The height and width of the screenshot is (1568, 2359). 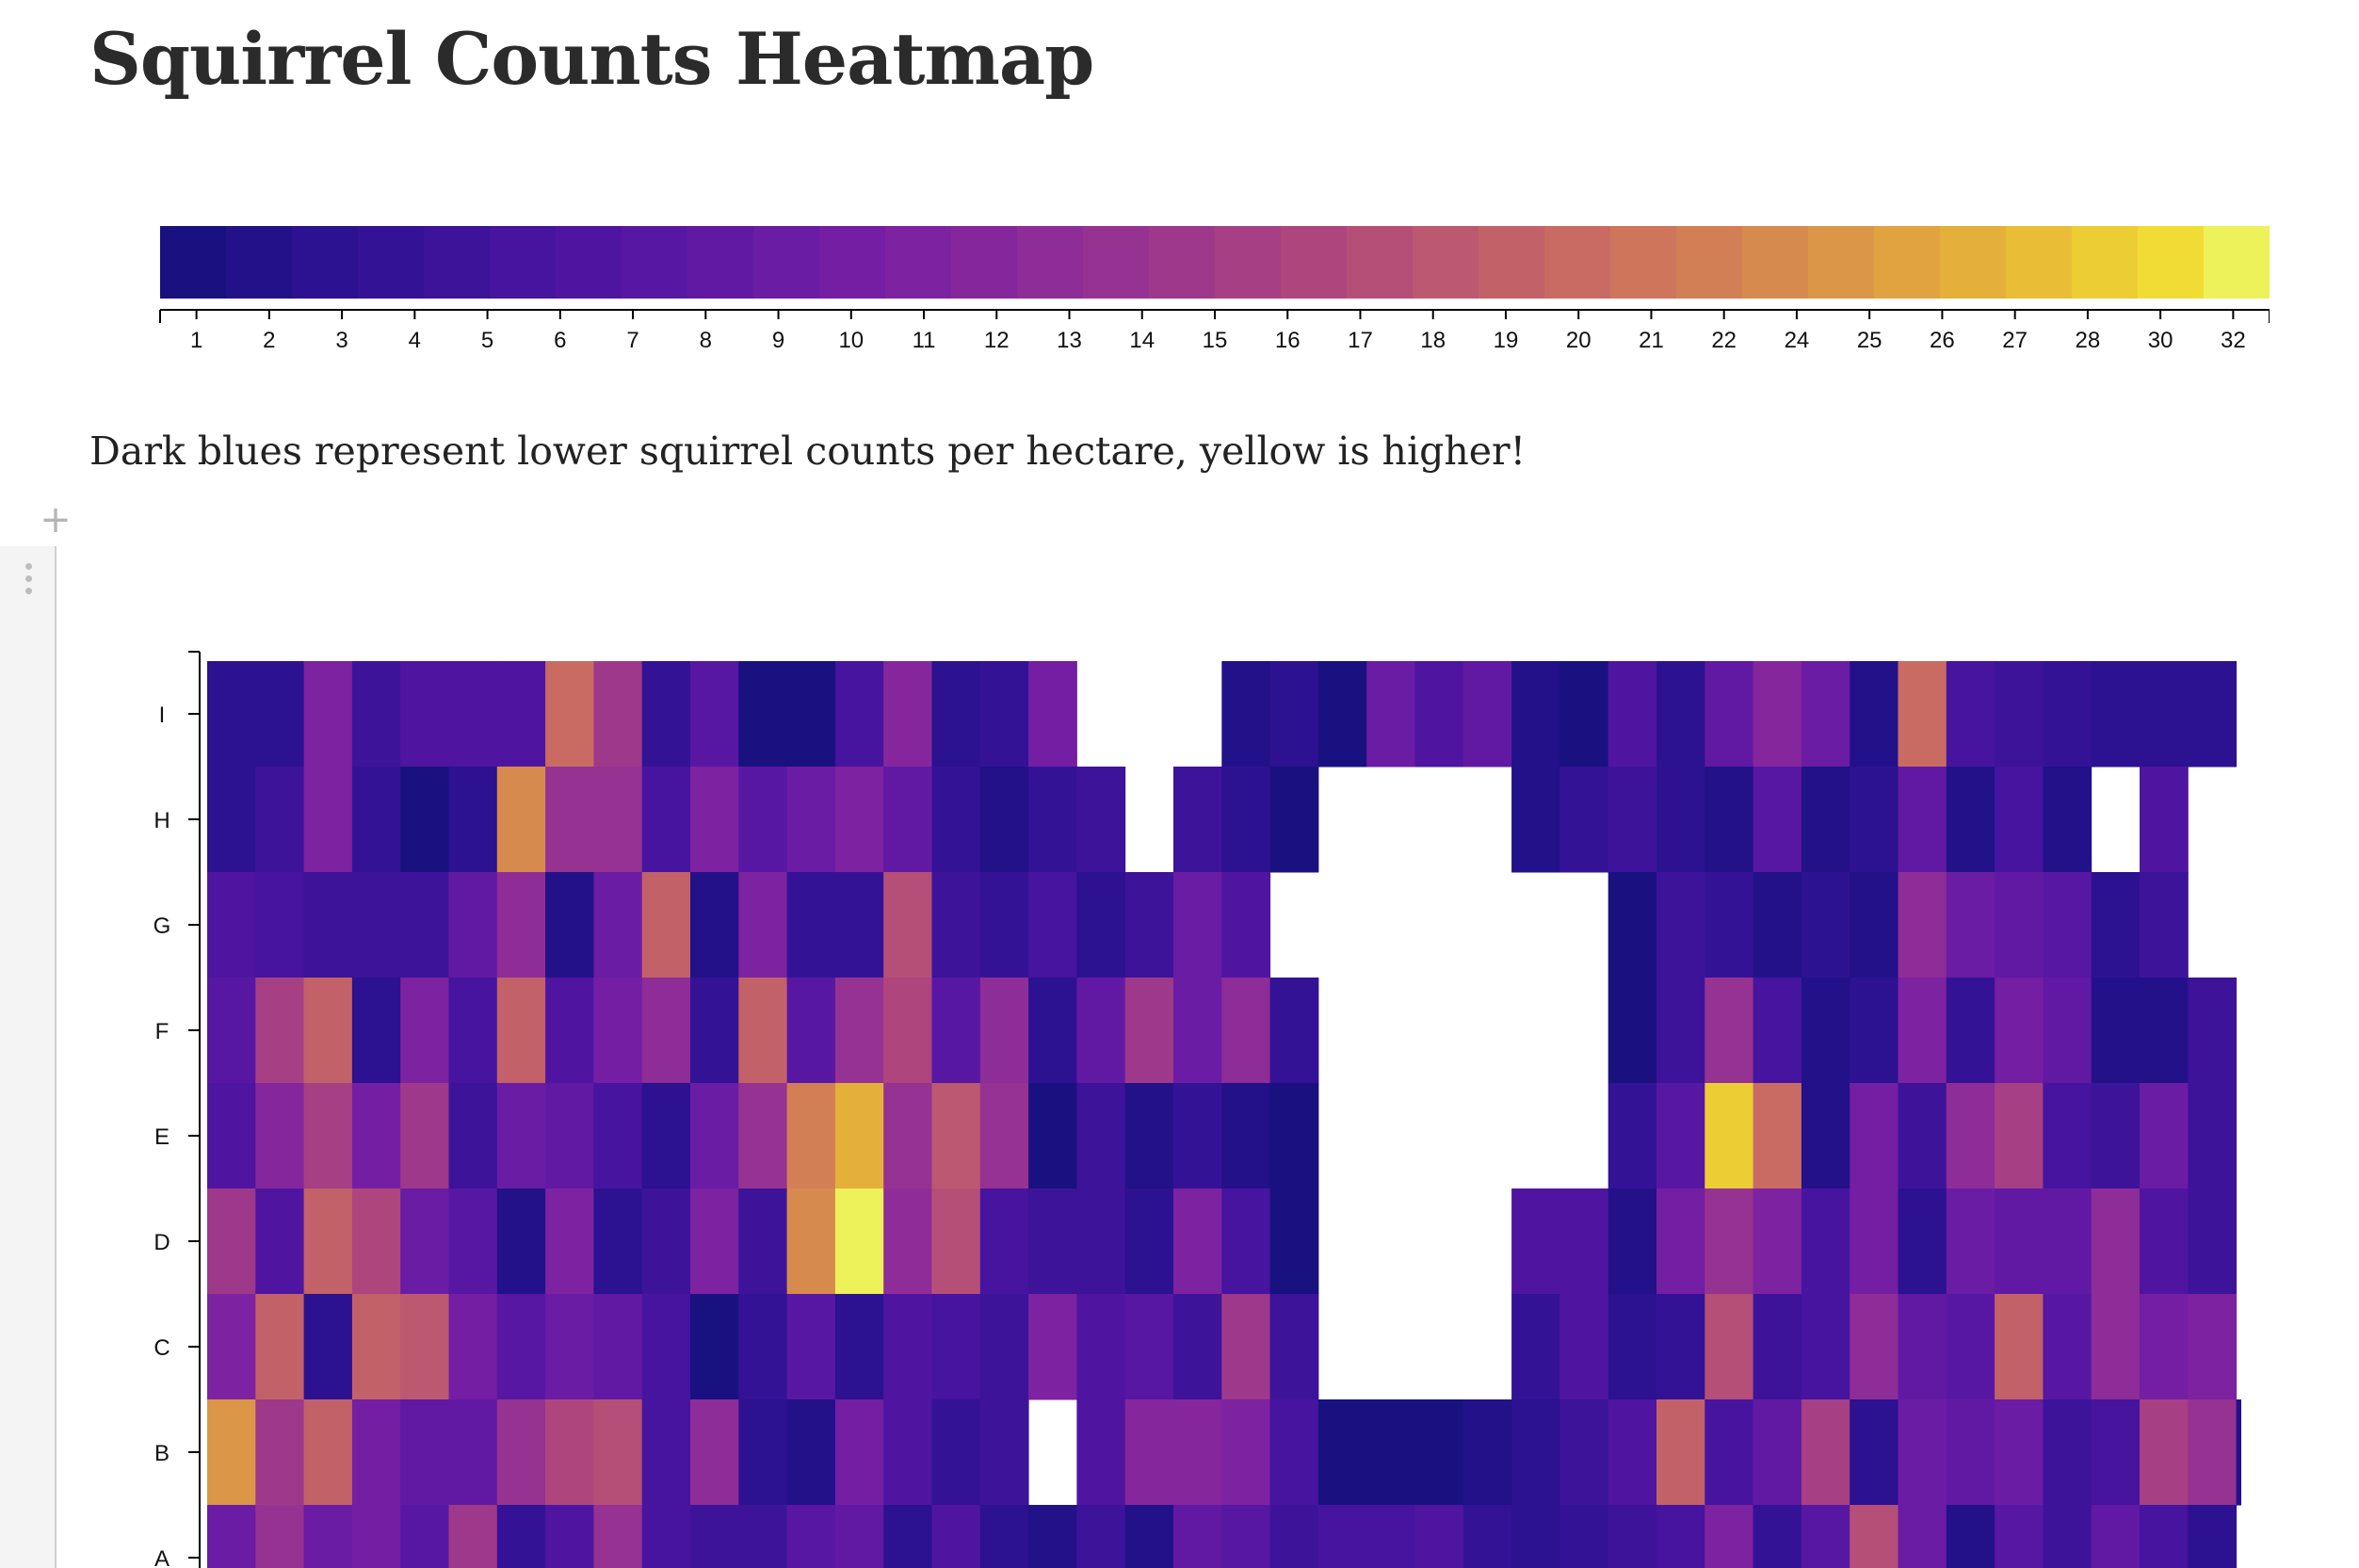 I want to click on y-tick-label: B, so click(x=162, y=1453).